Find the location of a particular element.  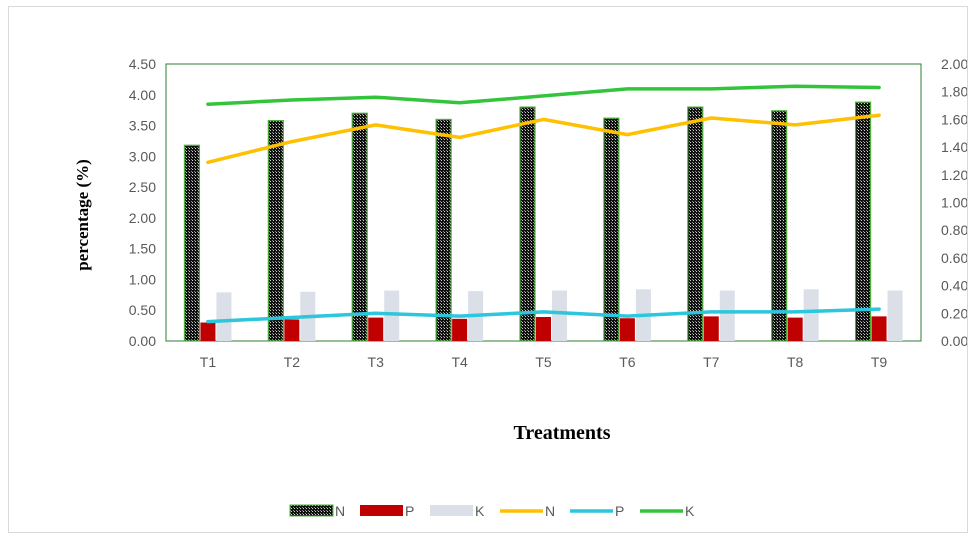

y-tick-label: 4.50 is located at coordinates (142, 64).